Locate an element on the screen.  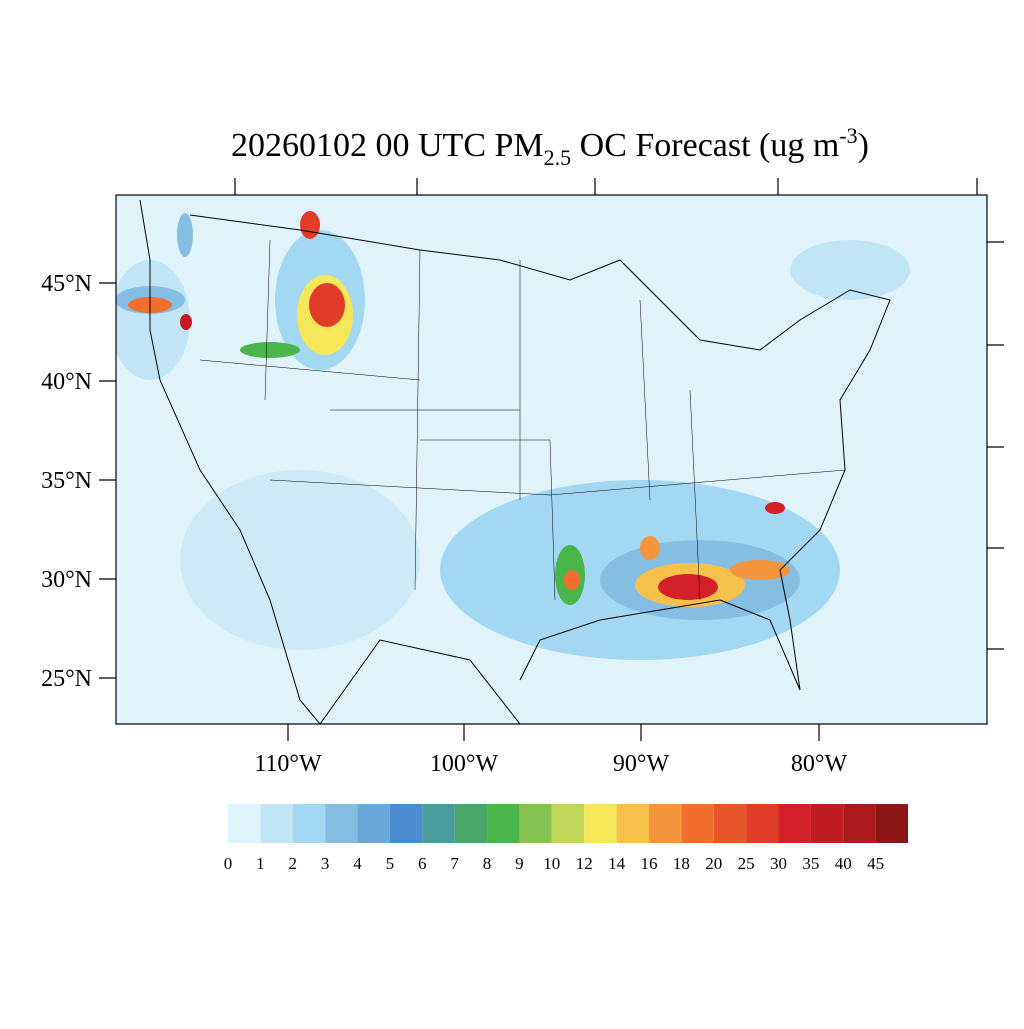
colorbar-label: 10 is located at coordinates (551, 863).